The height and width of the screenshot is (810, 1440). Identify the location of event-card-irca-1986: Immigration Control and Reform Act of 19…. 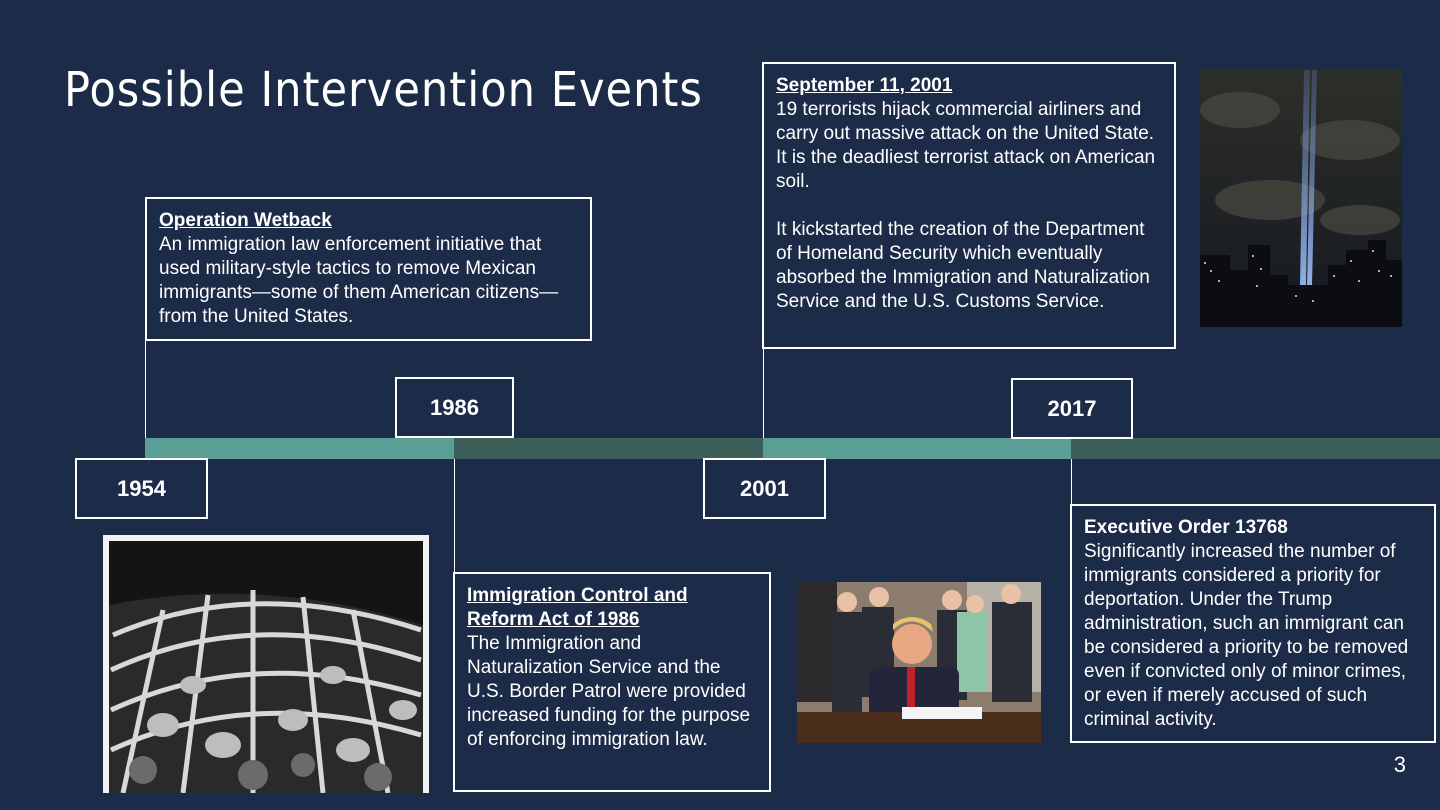
(612, 682).